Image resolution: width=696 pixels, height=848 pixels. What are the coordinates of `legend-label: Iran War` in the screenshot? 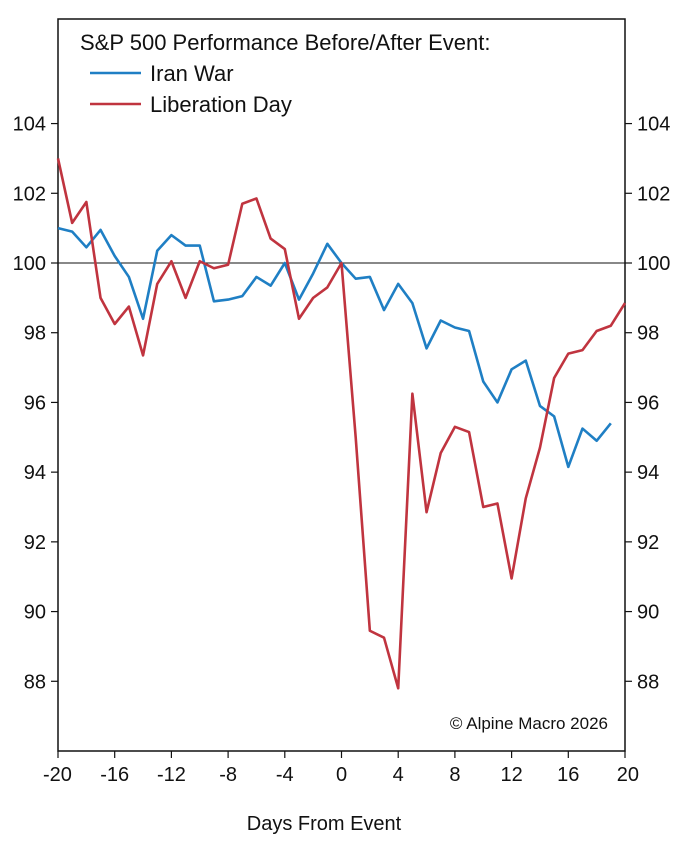 It's located at (192, 73).